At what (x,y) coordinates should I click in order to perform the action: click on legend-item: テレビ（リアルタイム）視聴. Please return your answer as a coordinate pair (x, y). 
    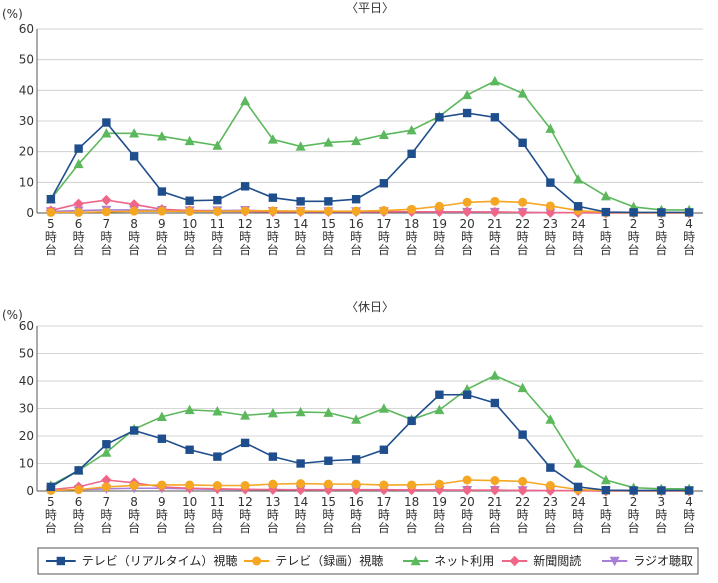
    Looking at the image, I should click on (141, 560).